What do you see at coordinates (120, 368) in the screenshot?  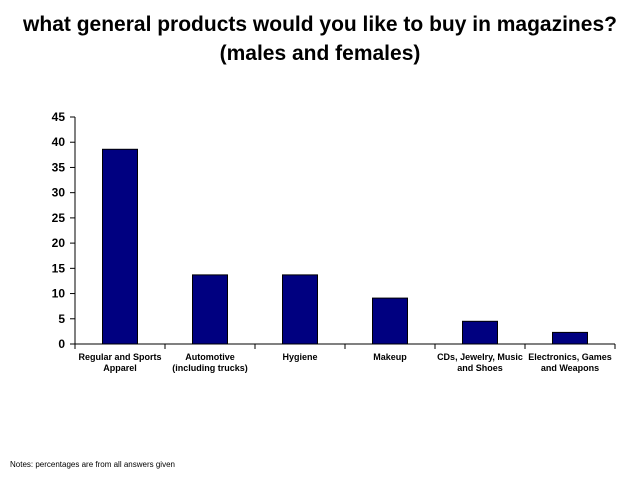 I see `x-category-label: Apparel` at bounding box center [120, 368].